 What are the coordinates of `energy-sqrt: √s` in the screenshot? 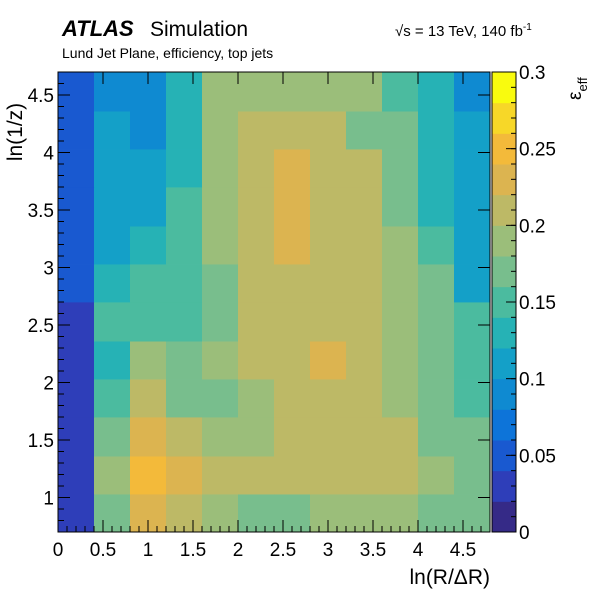 It's located at (403, 31).